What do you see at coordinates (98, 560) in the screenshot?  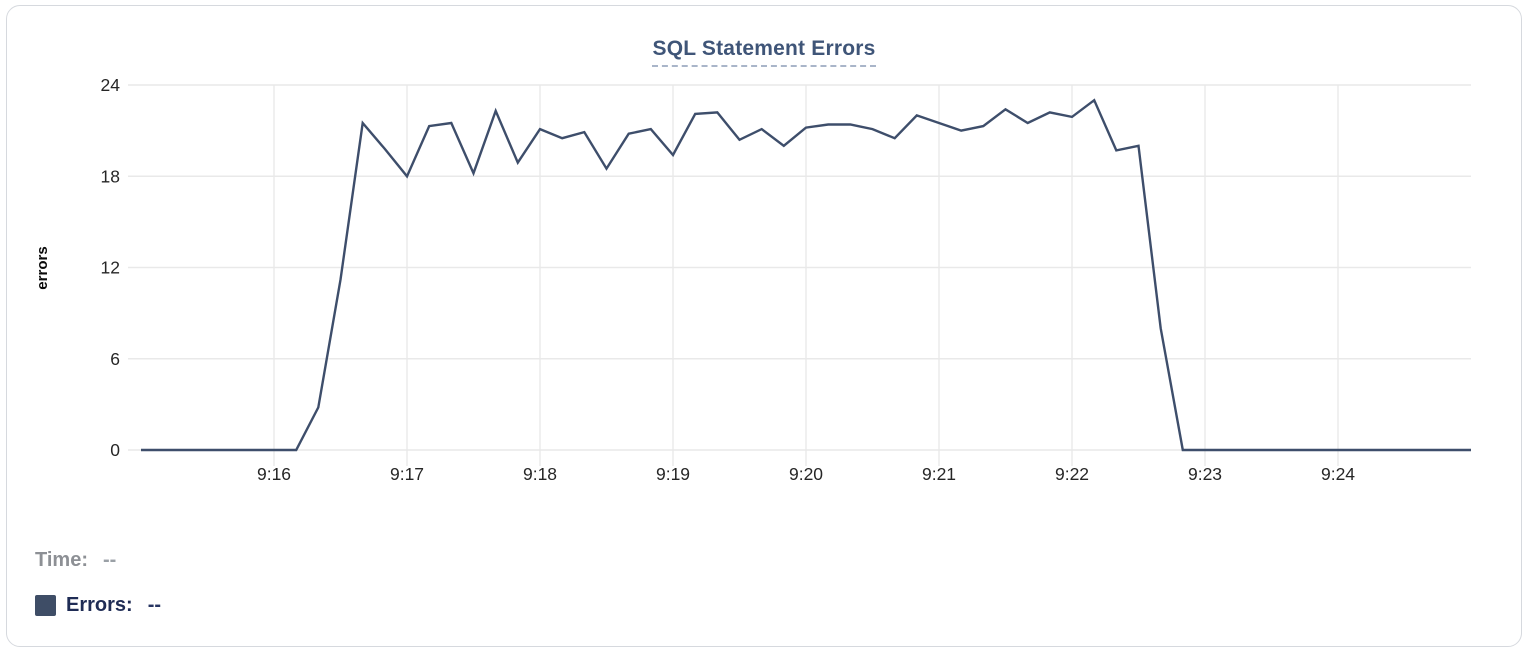 I see `legend-row-time: Time: --` at bounding box center [98, 560].